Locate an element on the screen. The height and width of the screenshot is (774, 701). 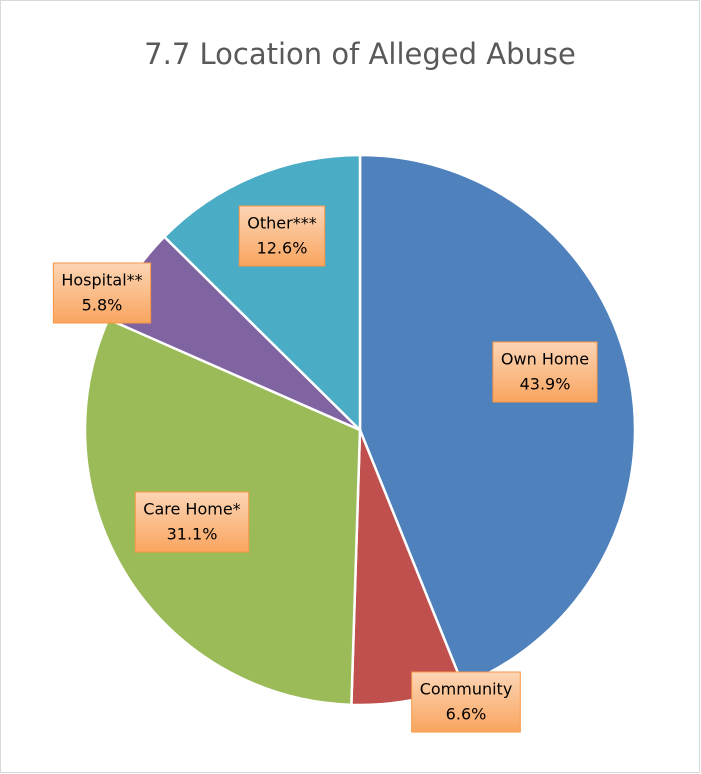
label-value: 12.6% is located at coordinates (282, 248).